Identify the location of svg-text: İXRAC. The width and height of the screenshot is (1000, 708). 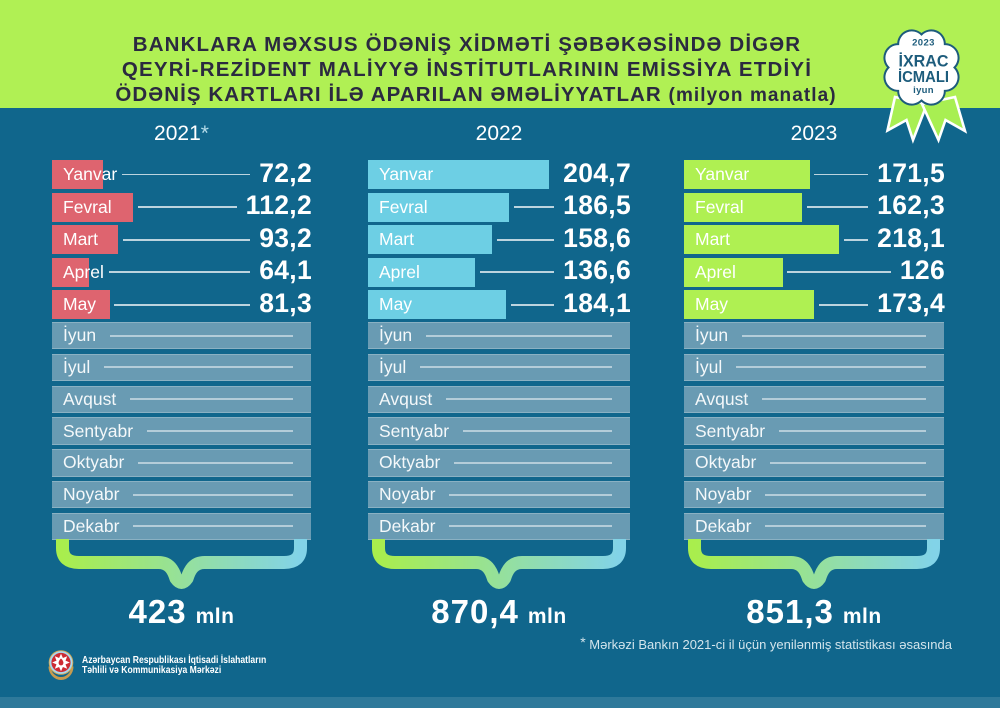
(924, 61).